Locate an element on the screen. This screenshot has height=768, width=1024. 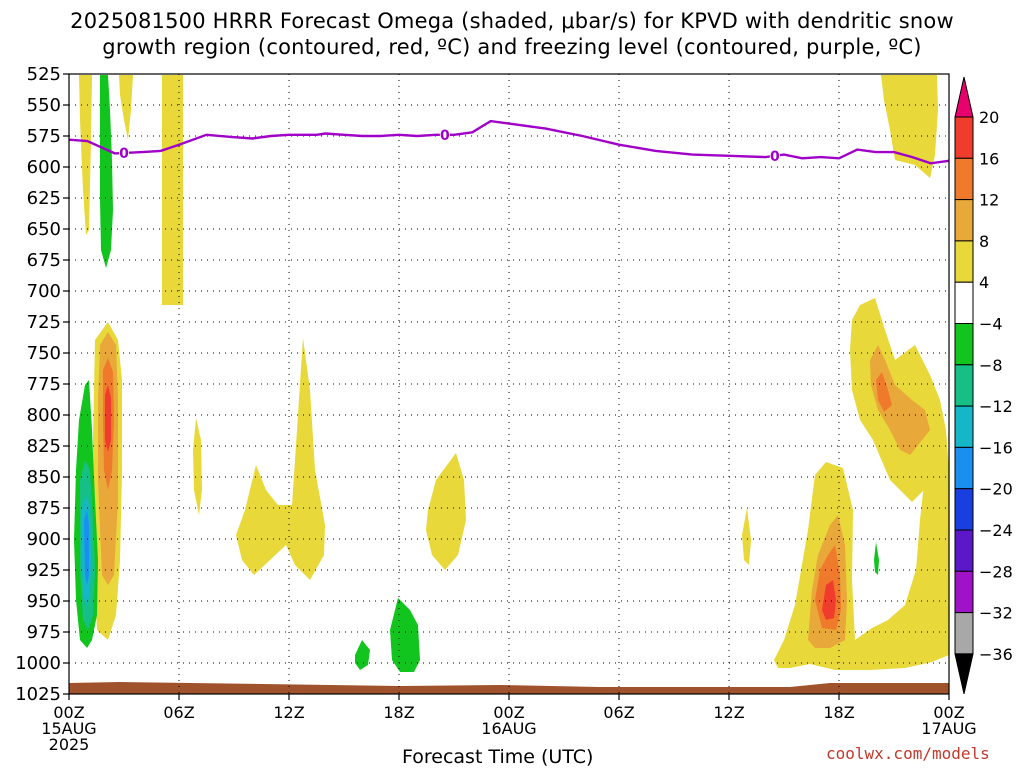
freezing-level-contour: 0 0 0 is located at coordinates (509, 142).